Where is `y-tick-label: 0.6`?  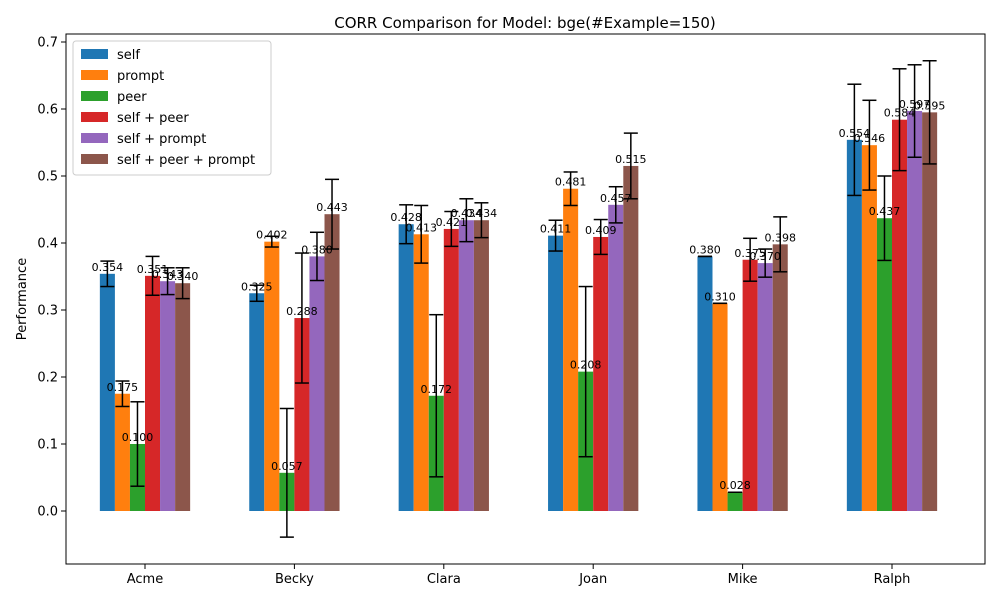
y-tick-label: 0.6 is located at coordinates (47, 110).